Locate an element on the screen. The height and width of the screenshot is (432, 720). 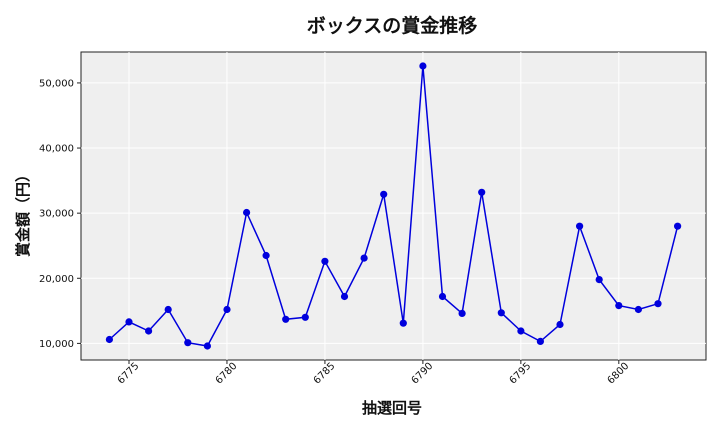
x-tick-label: 6780 is located at coordinates (227, 374).